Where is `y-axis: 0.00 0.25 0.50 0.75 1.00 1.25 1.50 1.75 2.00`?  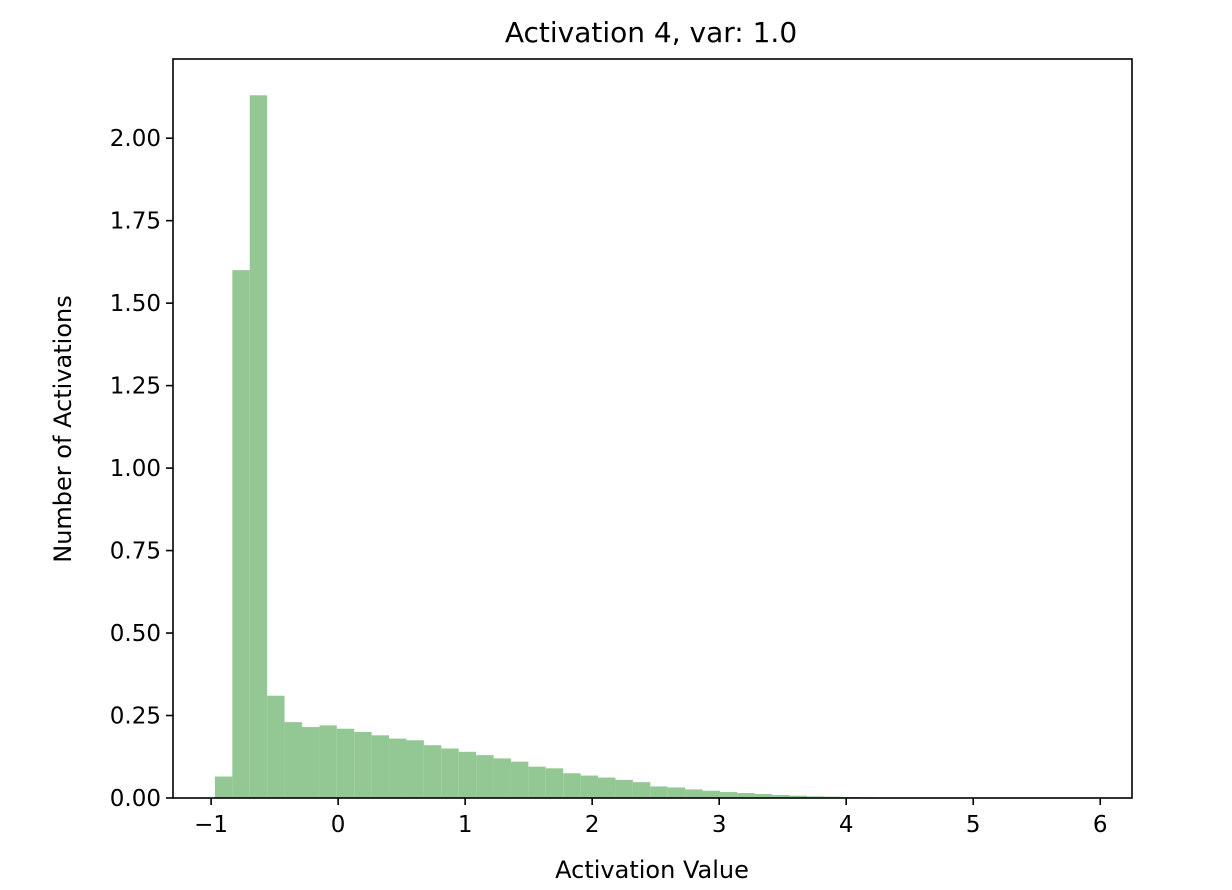 y-axis: 0.00 0.25 0.50 0.75 1.00 1.25 1.50 1.75 2.00 is located at coordinates (141, 469).